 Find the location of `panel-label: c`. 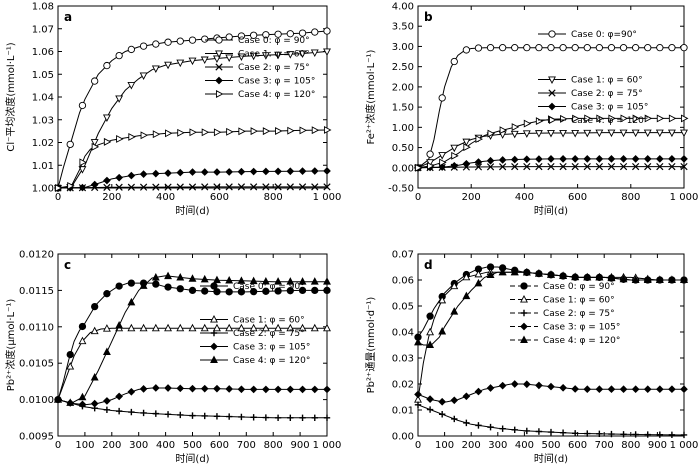

panel-label: c is located at coordinates (67, 265).